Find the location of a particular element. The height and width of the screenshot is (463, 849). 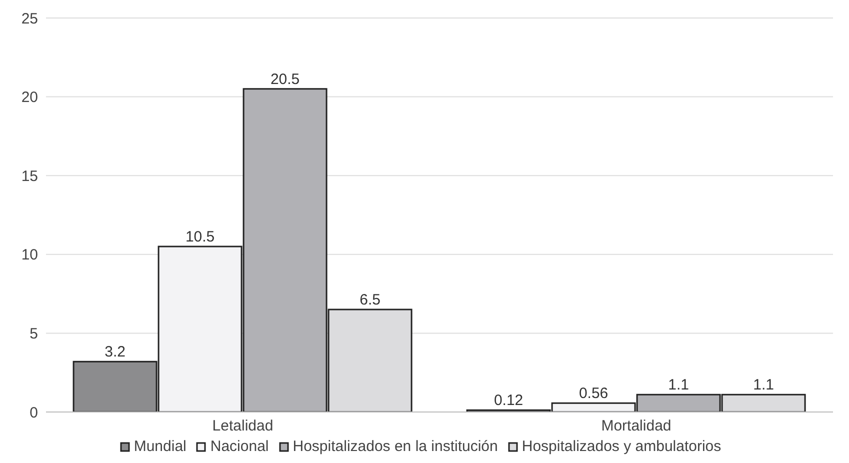

data-label: 0.56 is located at coordinates (593, 393).